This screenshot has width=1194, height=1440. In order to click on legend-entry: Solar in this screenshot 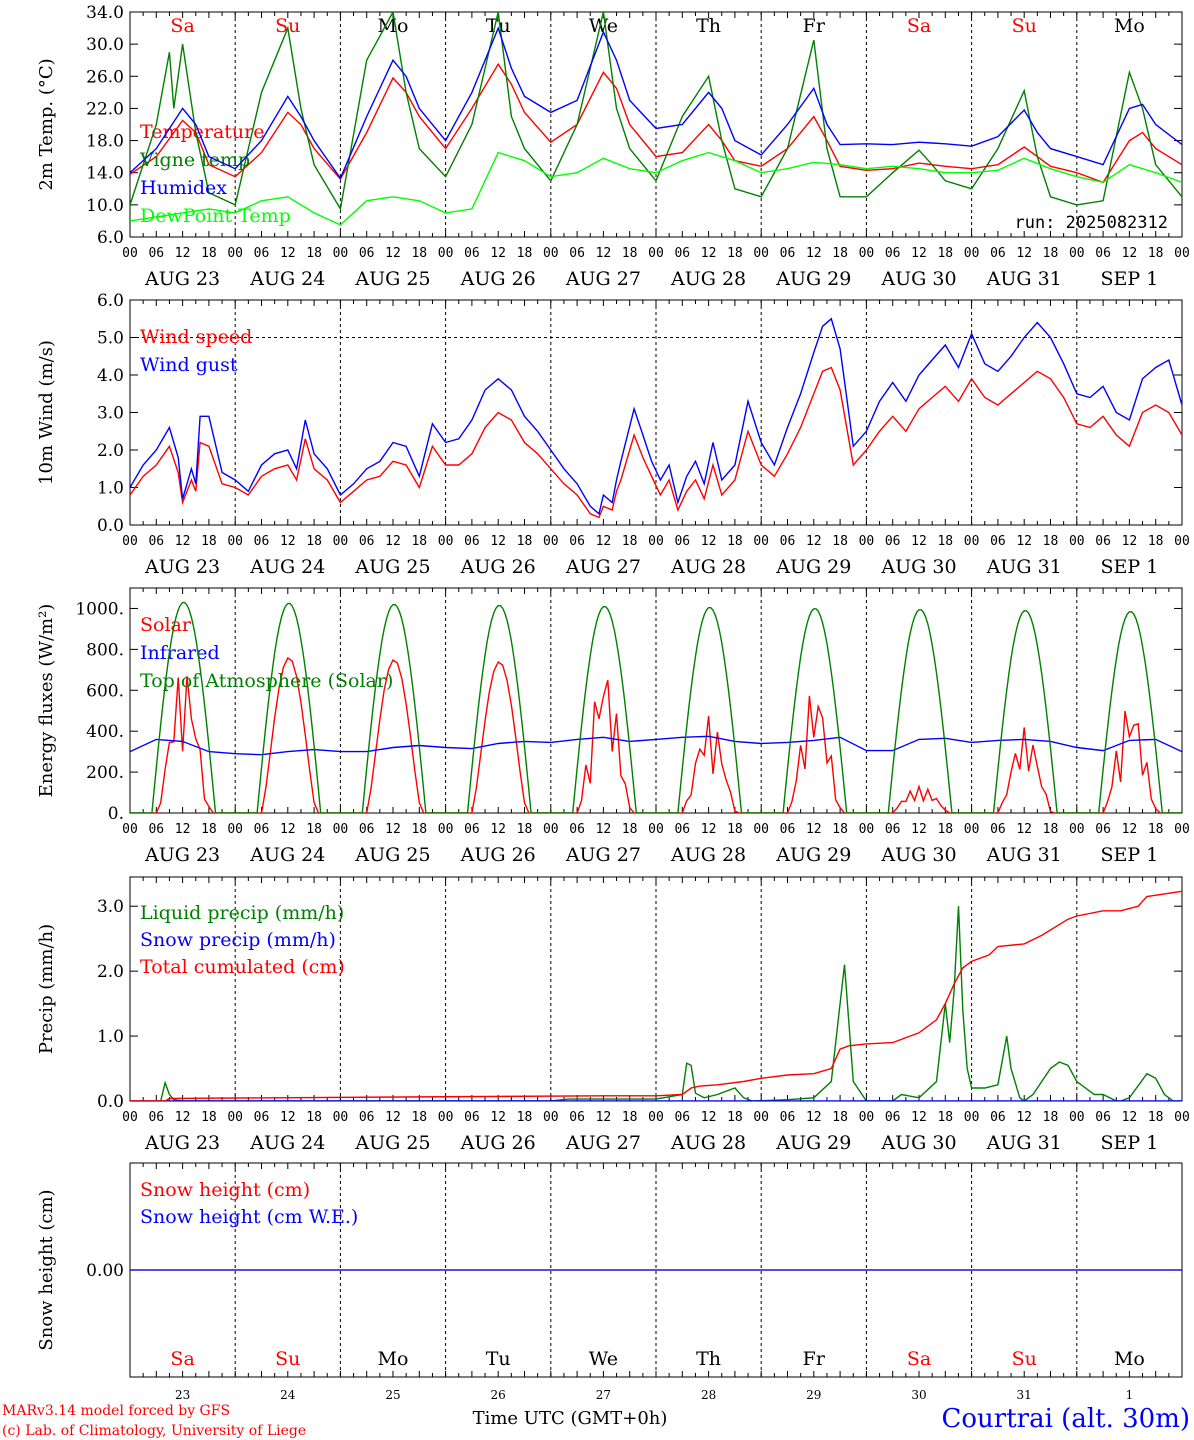, I will do `click(166, 625)`.